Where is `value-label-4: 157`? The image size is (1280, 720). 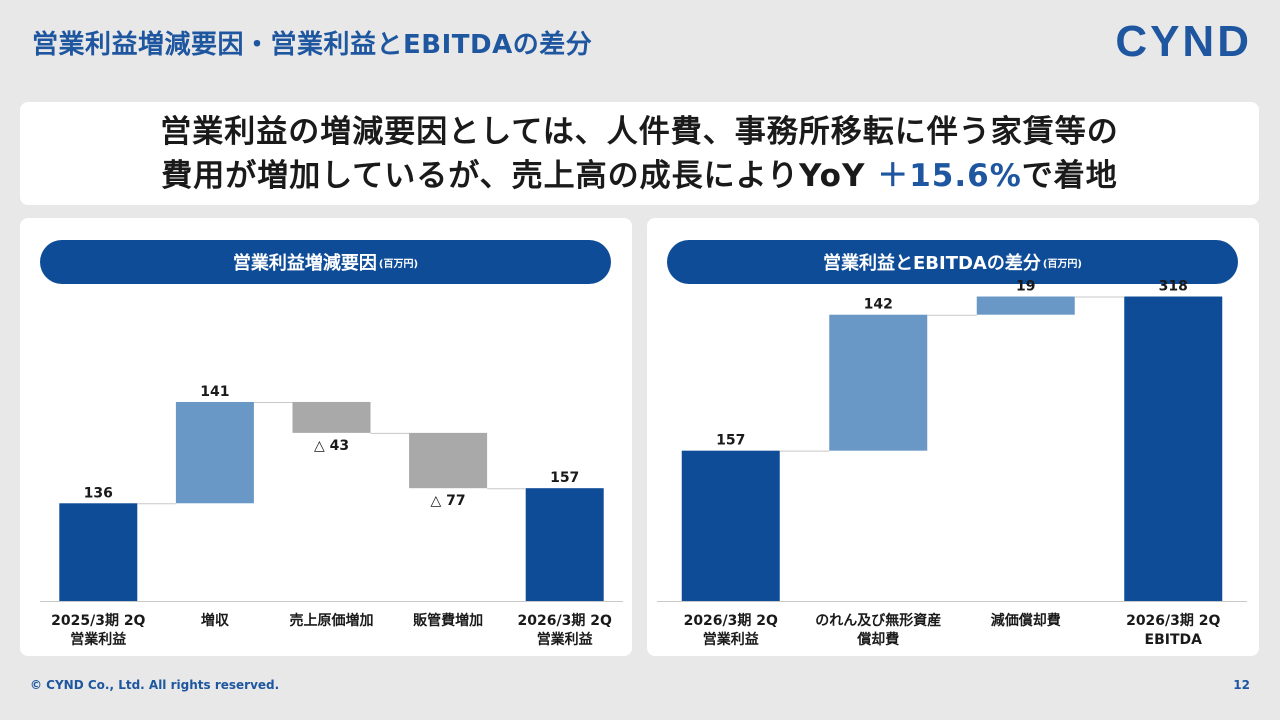 value-label-4: 157 is located at coordinates (564, 478).